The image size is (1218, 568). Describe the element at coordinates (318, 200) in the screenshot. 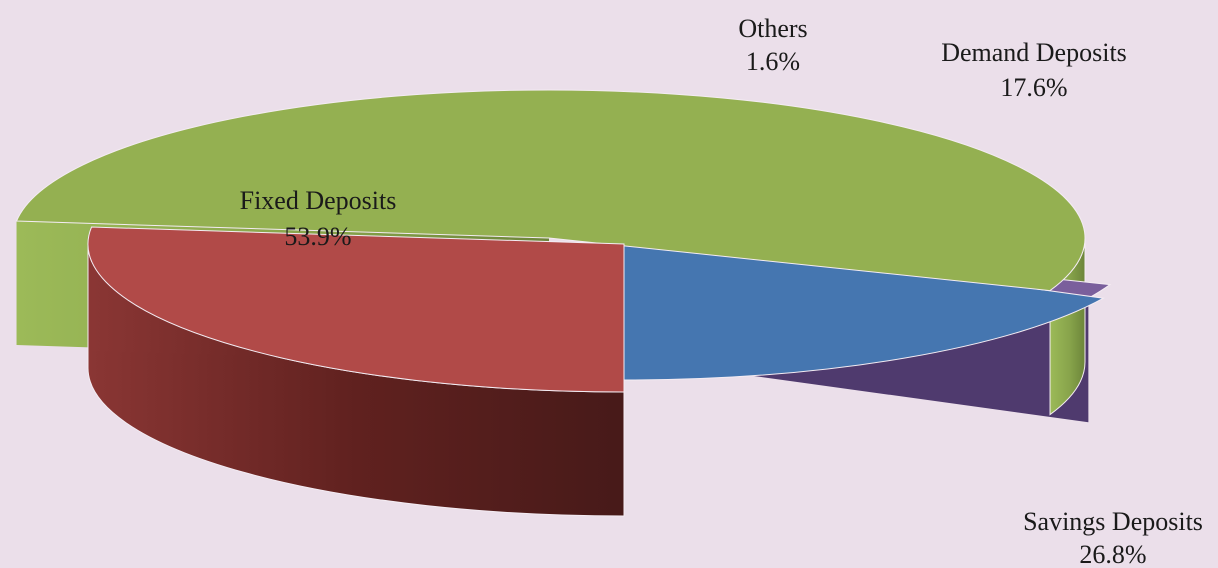

I see `label-name-fixed-deposits: Fixed Deposits` at that location.